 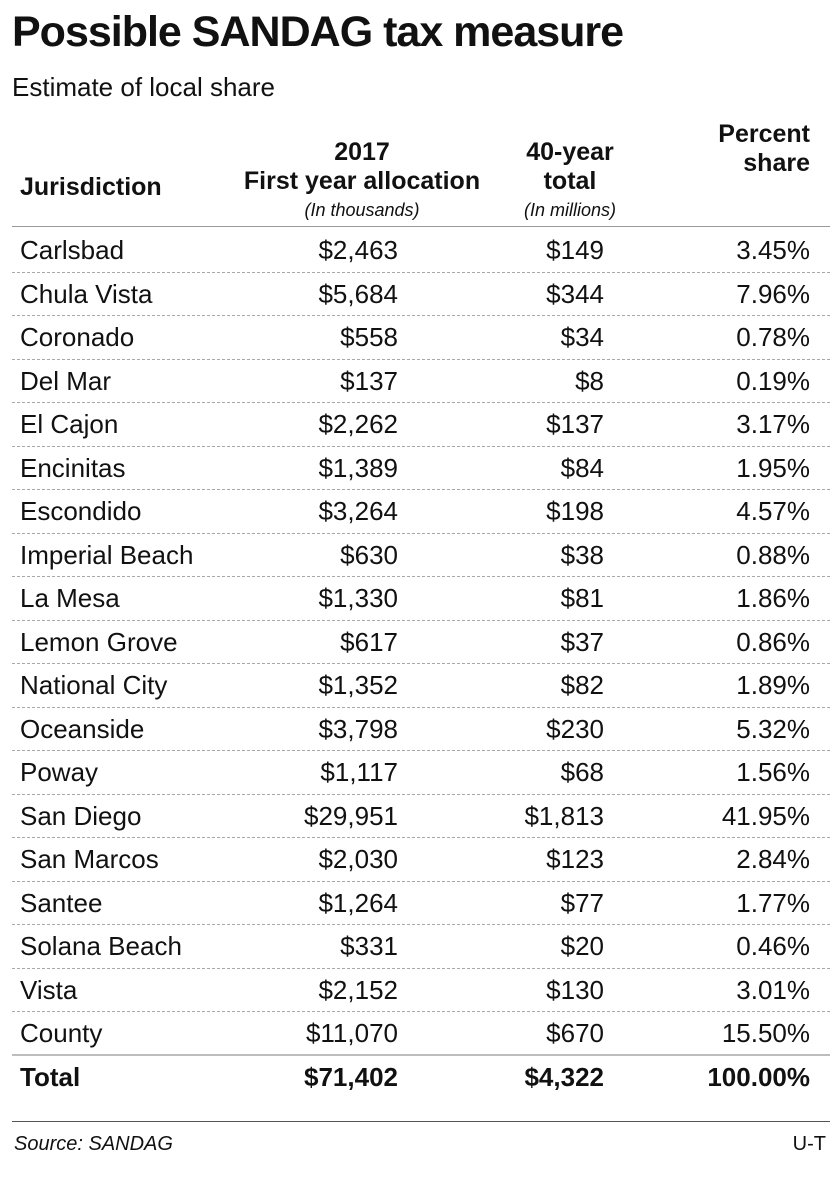 What do you see at coordinates (582, 467) in the screenshot?
I see `cell-forty-year-total: $84` at bounding box center [582, 467].